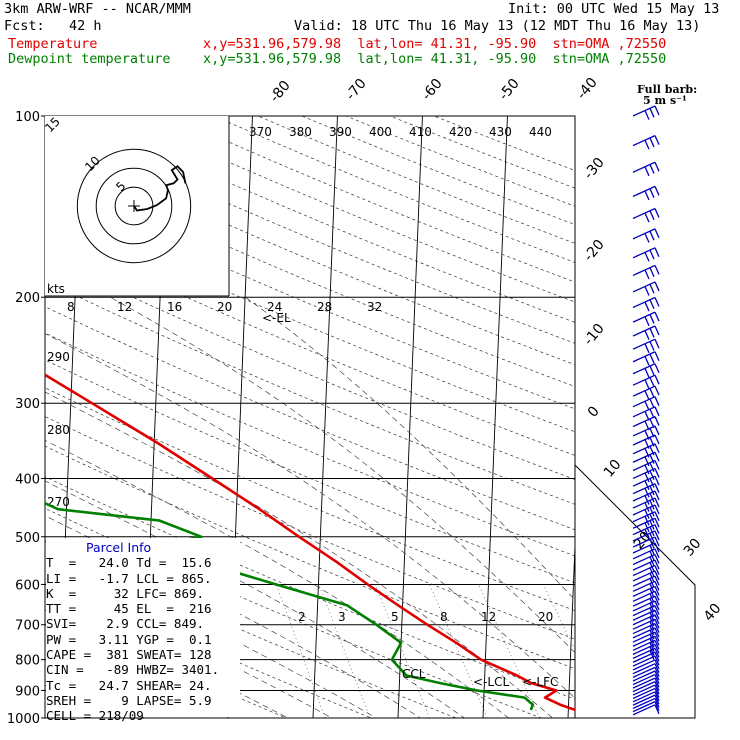 The width and height of the screenshot is (740, 740). Describe the element at coordinates (53, 26) in the screenshot. I see `forecast-hour: Fcst: 42 h` at that location.